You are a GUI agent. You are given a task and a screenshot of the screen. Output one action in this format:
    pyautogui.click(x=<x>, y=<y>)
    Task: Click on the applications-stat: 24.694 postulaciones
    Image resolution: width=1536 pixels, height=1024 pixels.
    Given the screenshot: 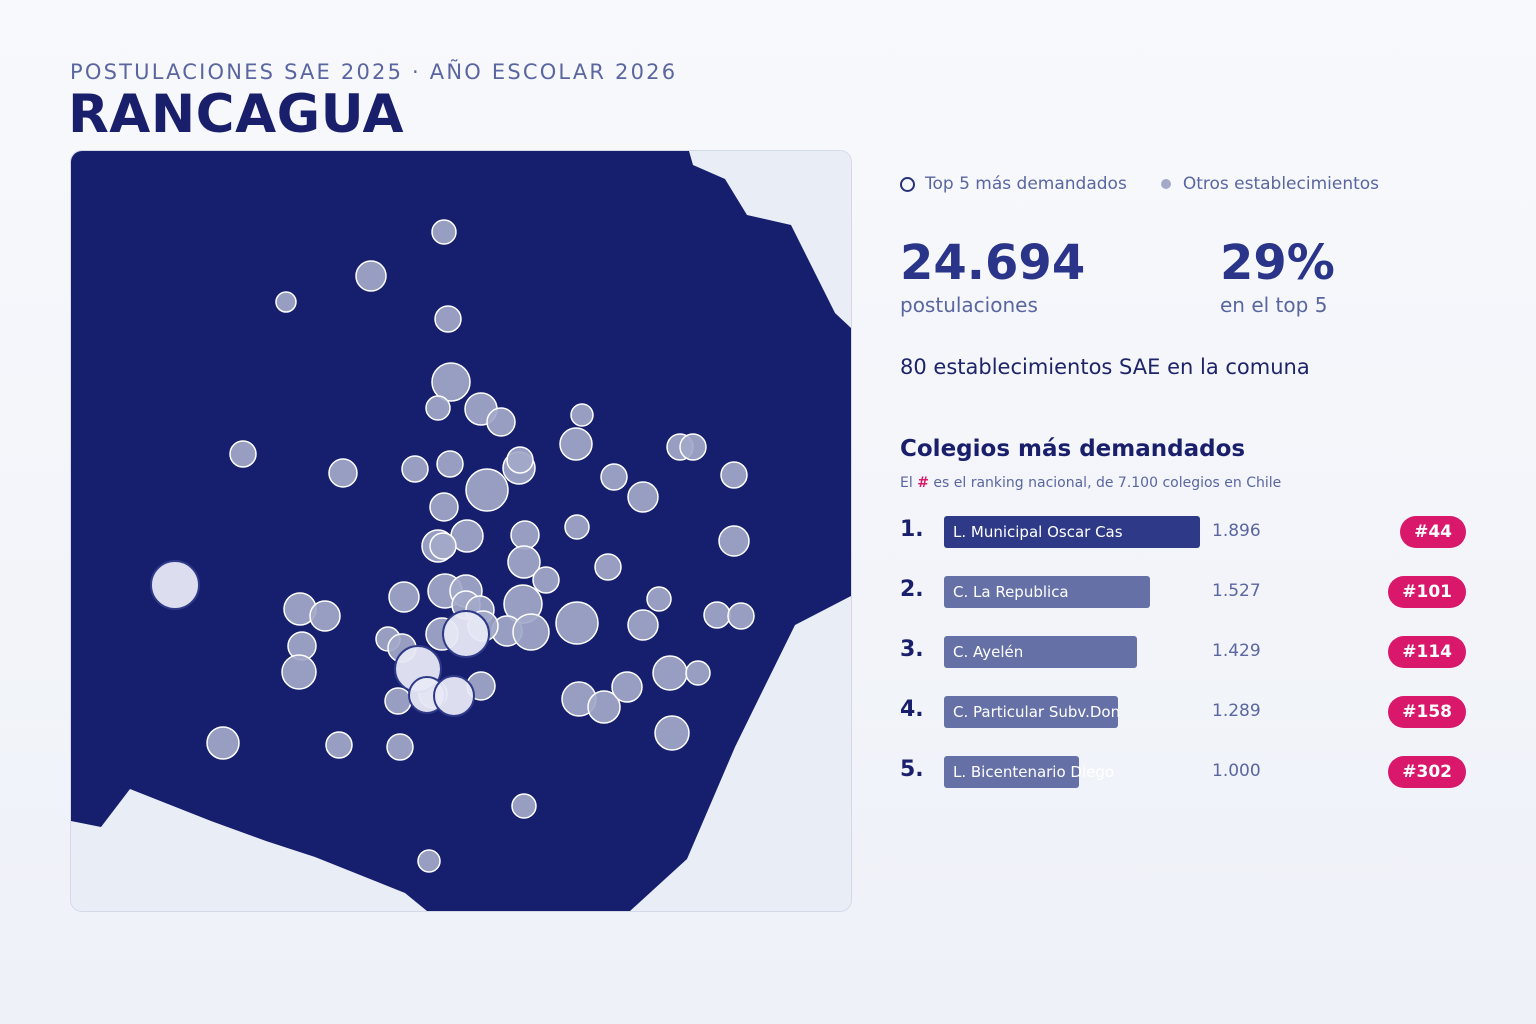 What is the action you would take?
    pyautogui.click(x=992, y=276)
    